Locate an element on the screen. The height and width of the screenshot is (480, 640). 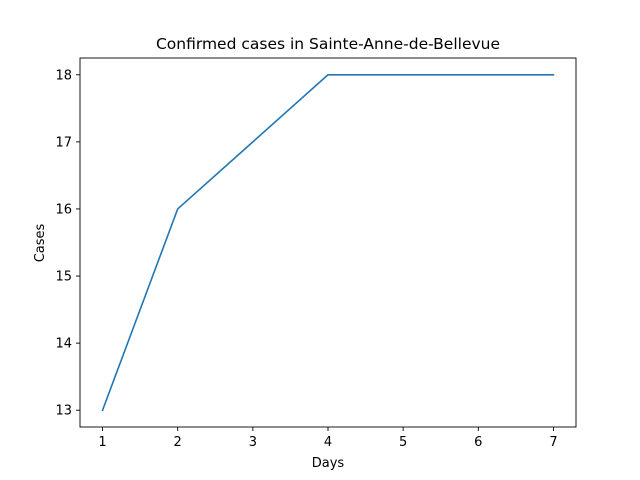
x-tick-label: 6 is located at coordinates (478, 442).